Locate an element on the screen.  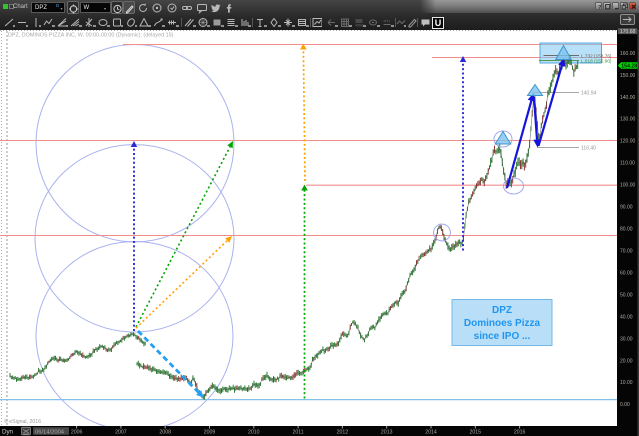
svg-text: DPZ is located at coordinates (502, 310).